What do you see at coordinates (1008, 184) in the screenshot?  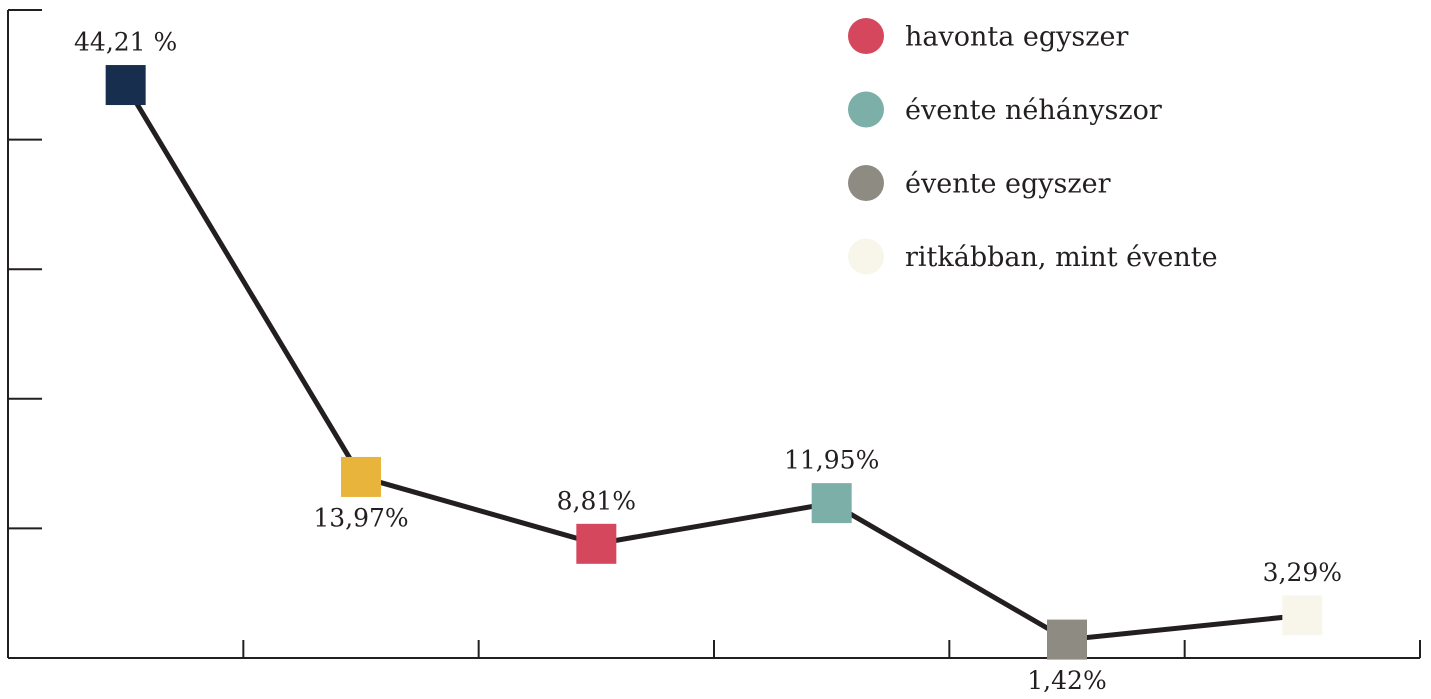 I see `legend-label: évente egyszer` at bounding box center [1008, 184].